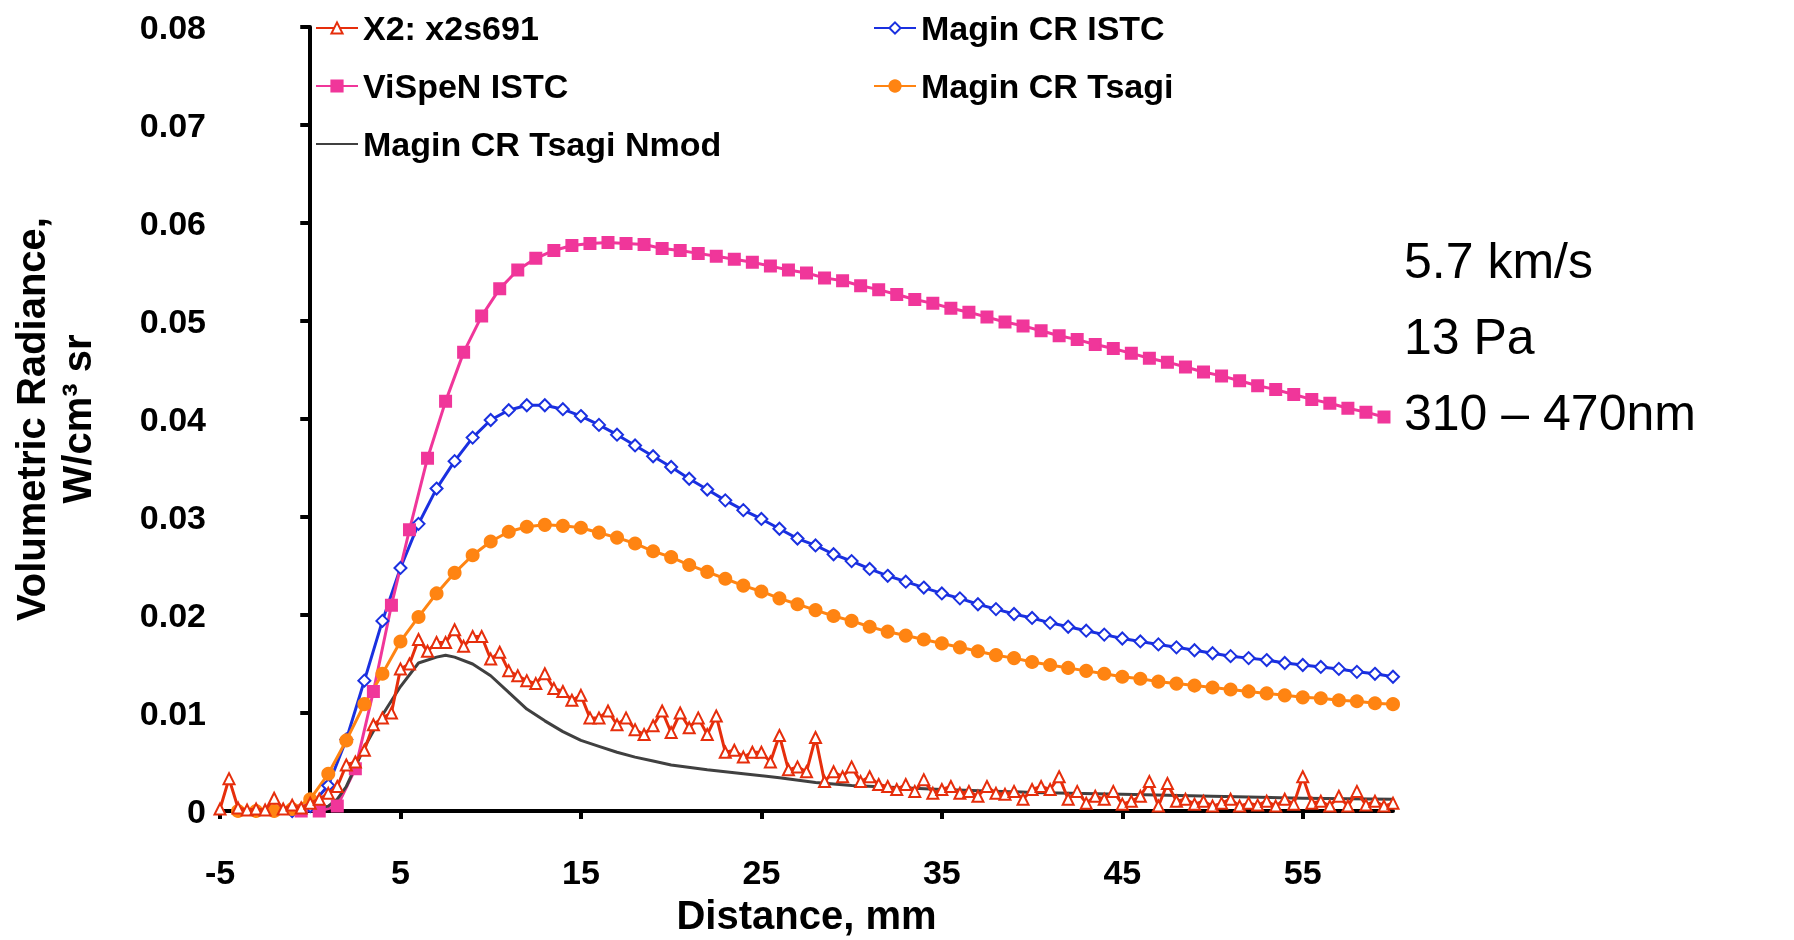 The image size is (1794, 940). Describe the element at coordinates (466, 86) in the screenshot. I see `legend-label: ViSpeN ISTC` at that location.